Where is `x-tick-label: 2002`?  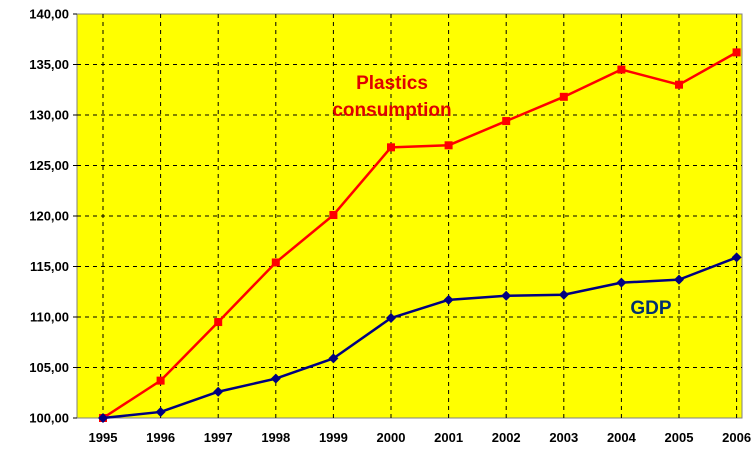 x-tick-label: 2002 is located at coordinates (506, 437).